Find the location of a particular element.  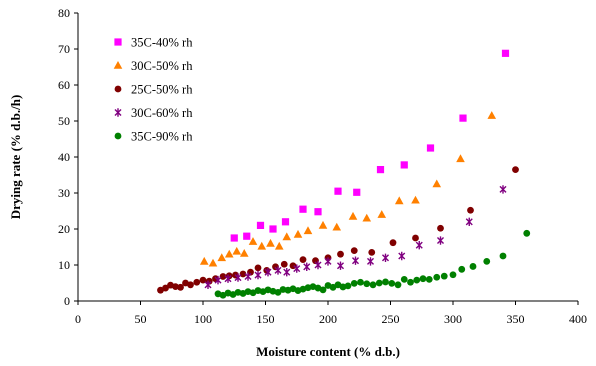

x-tick-label: 150 is located at coordinates (266, 319).